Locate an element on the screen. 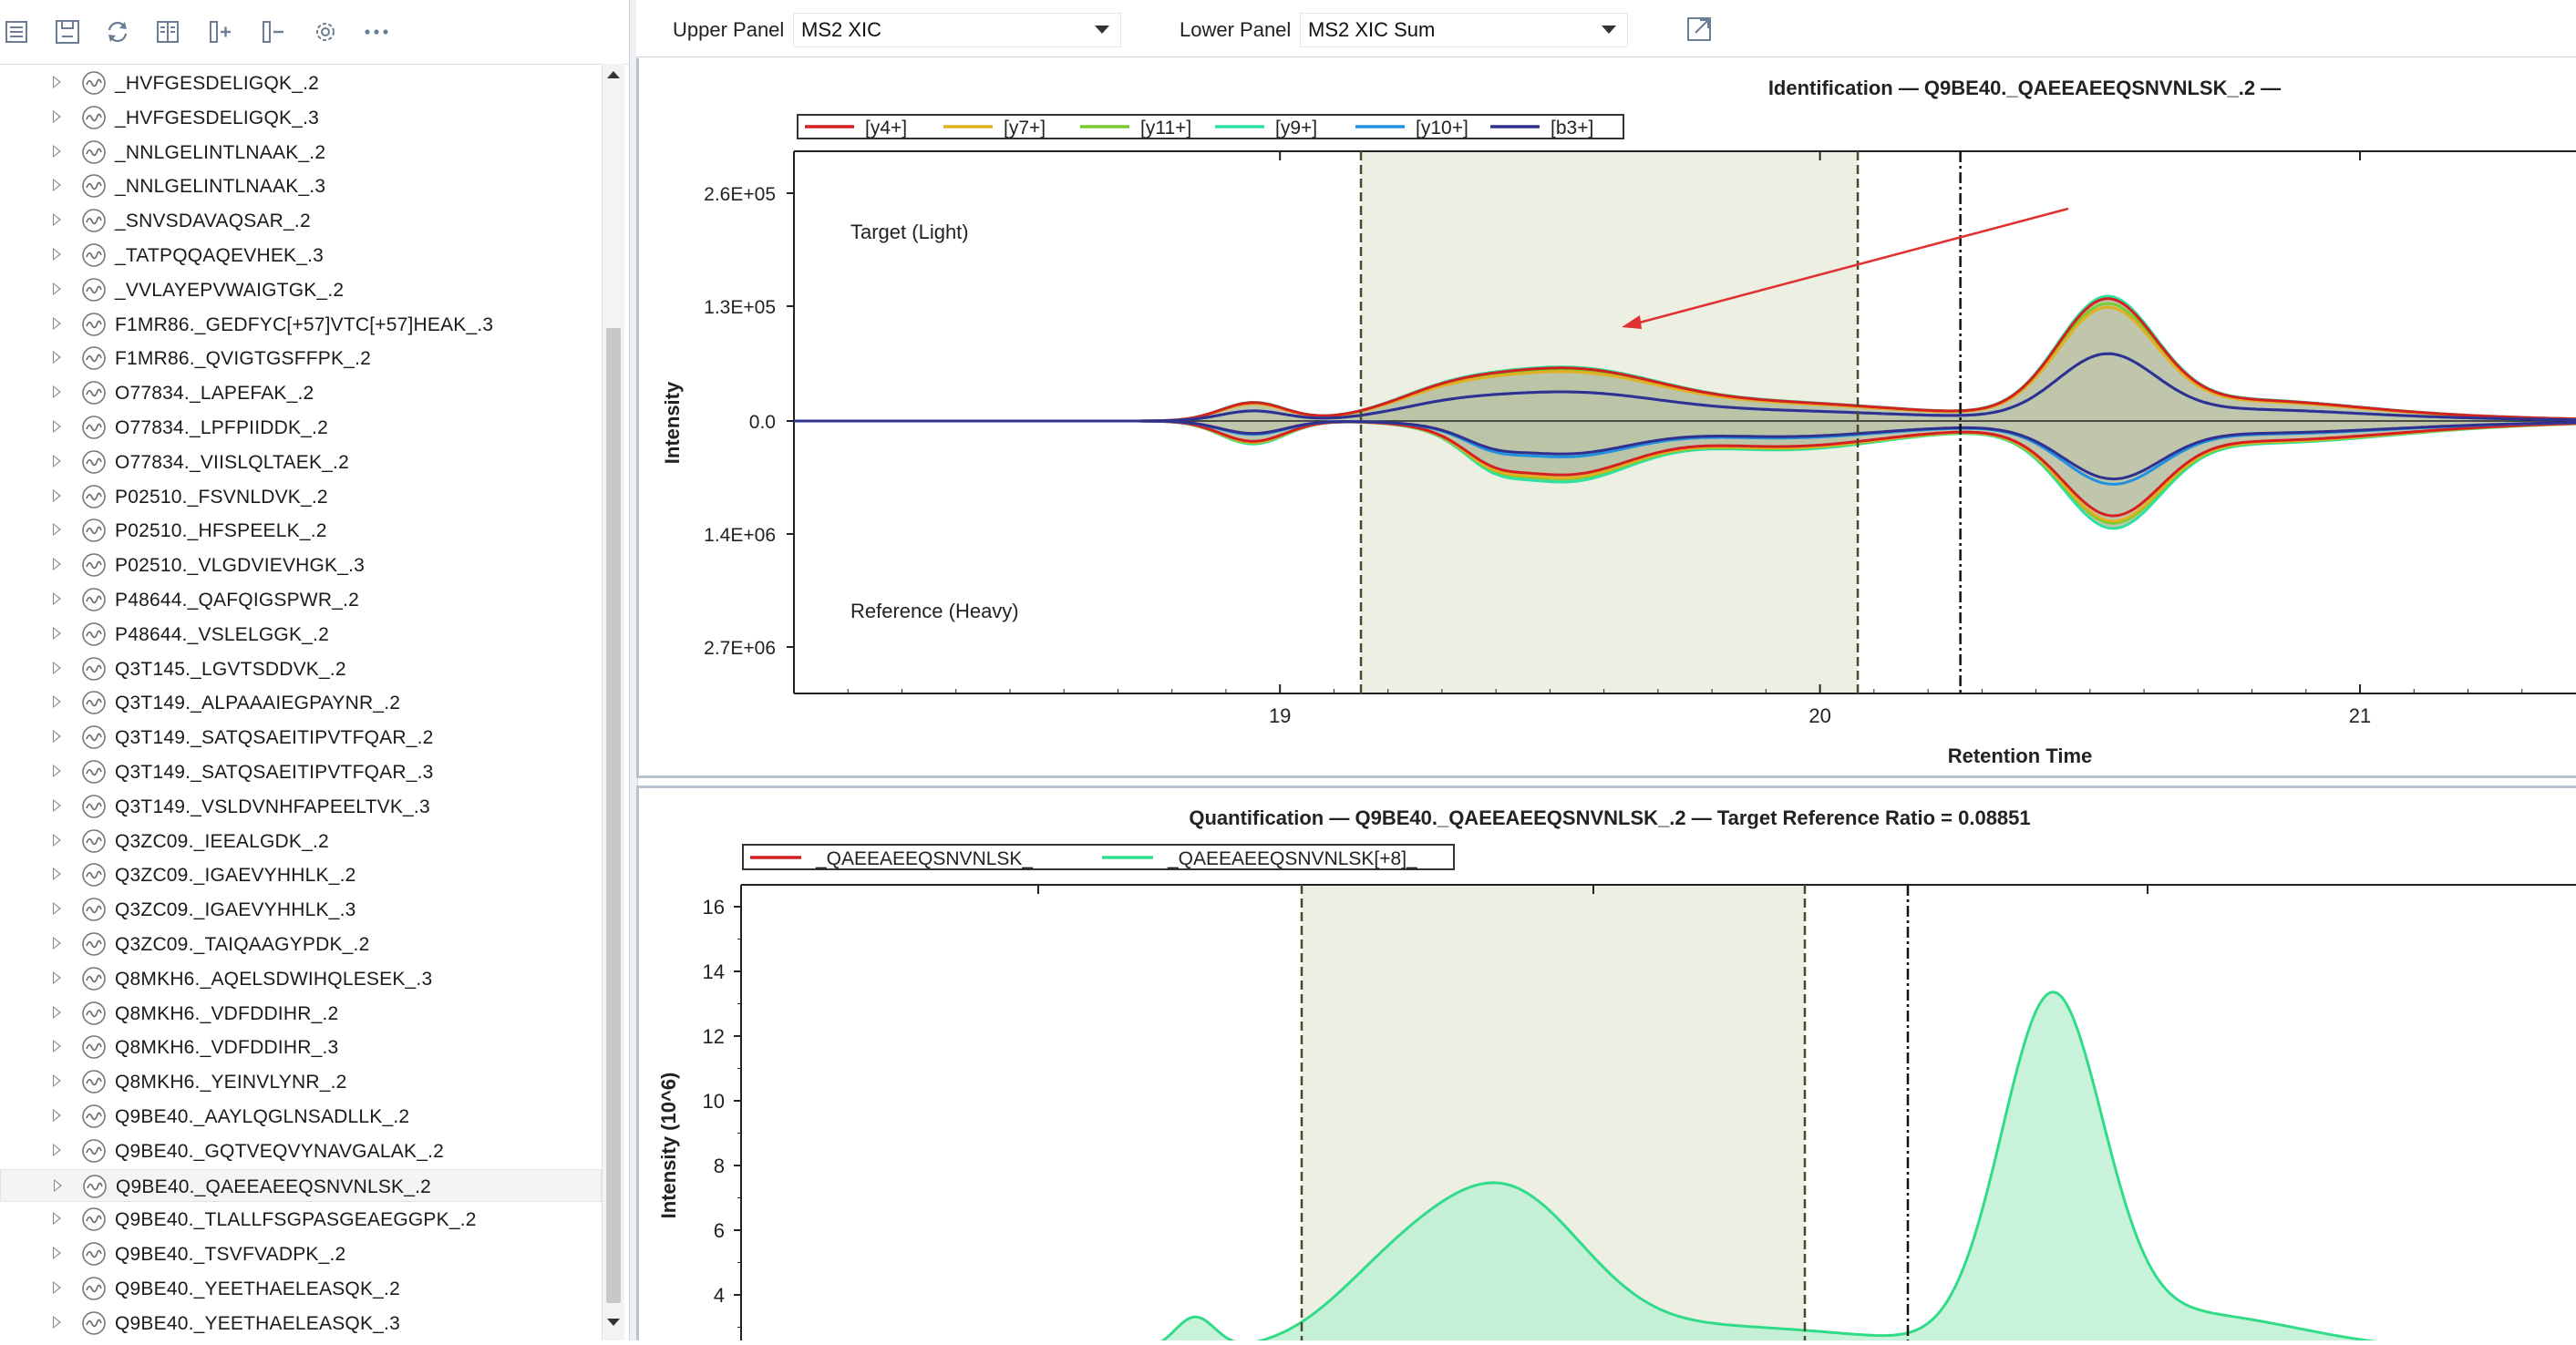 This screenshot has width=2576, height=1345. tree-item: P02510._FSVNLDVK_.2 is located at coordinates (301, 496).